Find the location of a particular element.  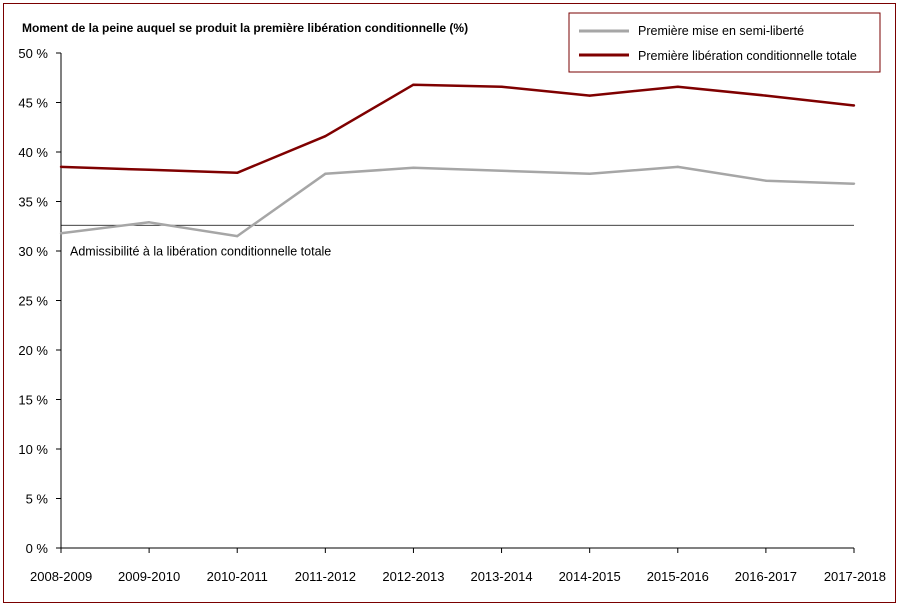

y-tick-label: 35 % is located at coordinates (33, 202).